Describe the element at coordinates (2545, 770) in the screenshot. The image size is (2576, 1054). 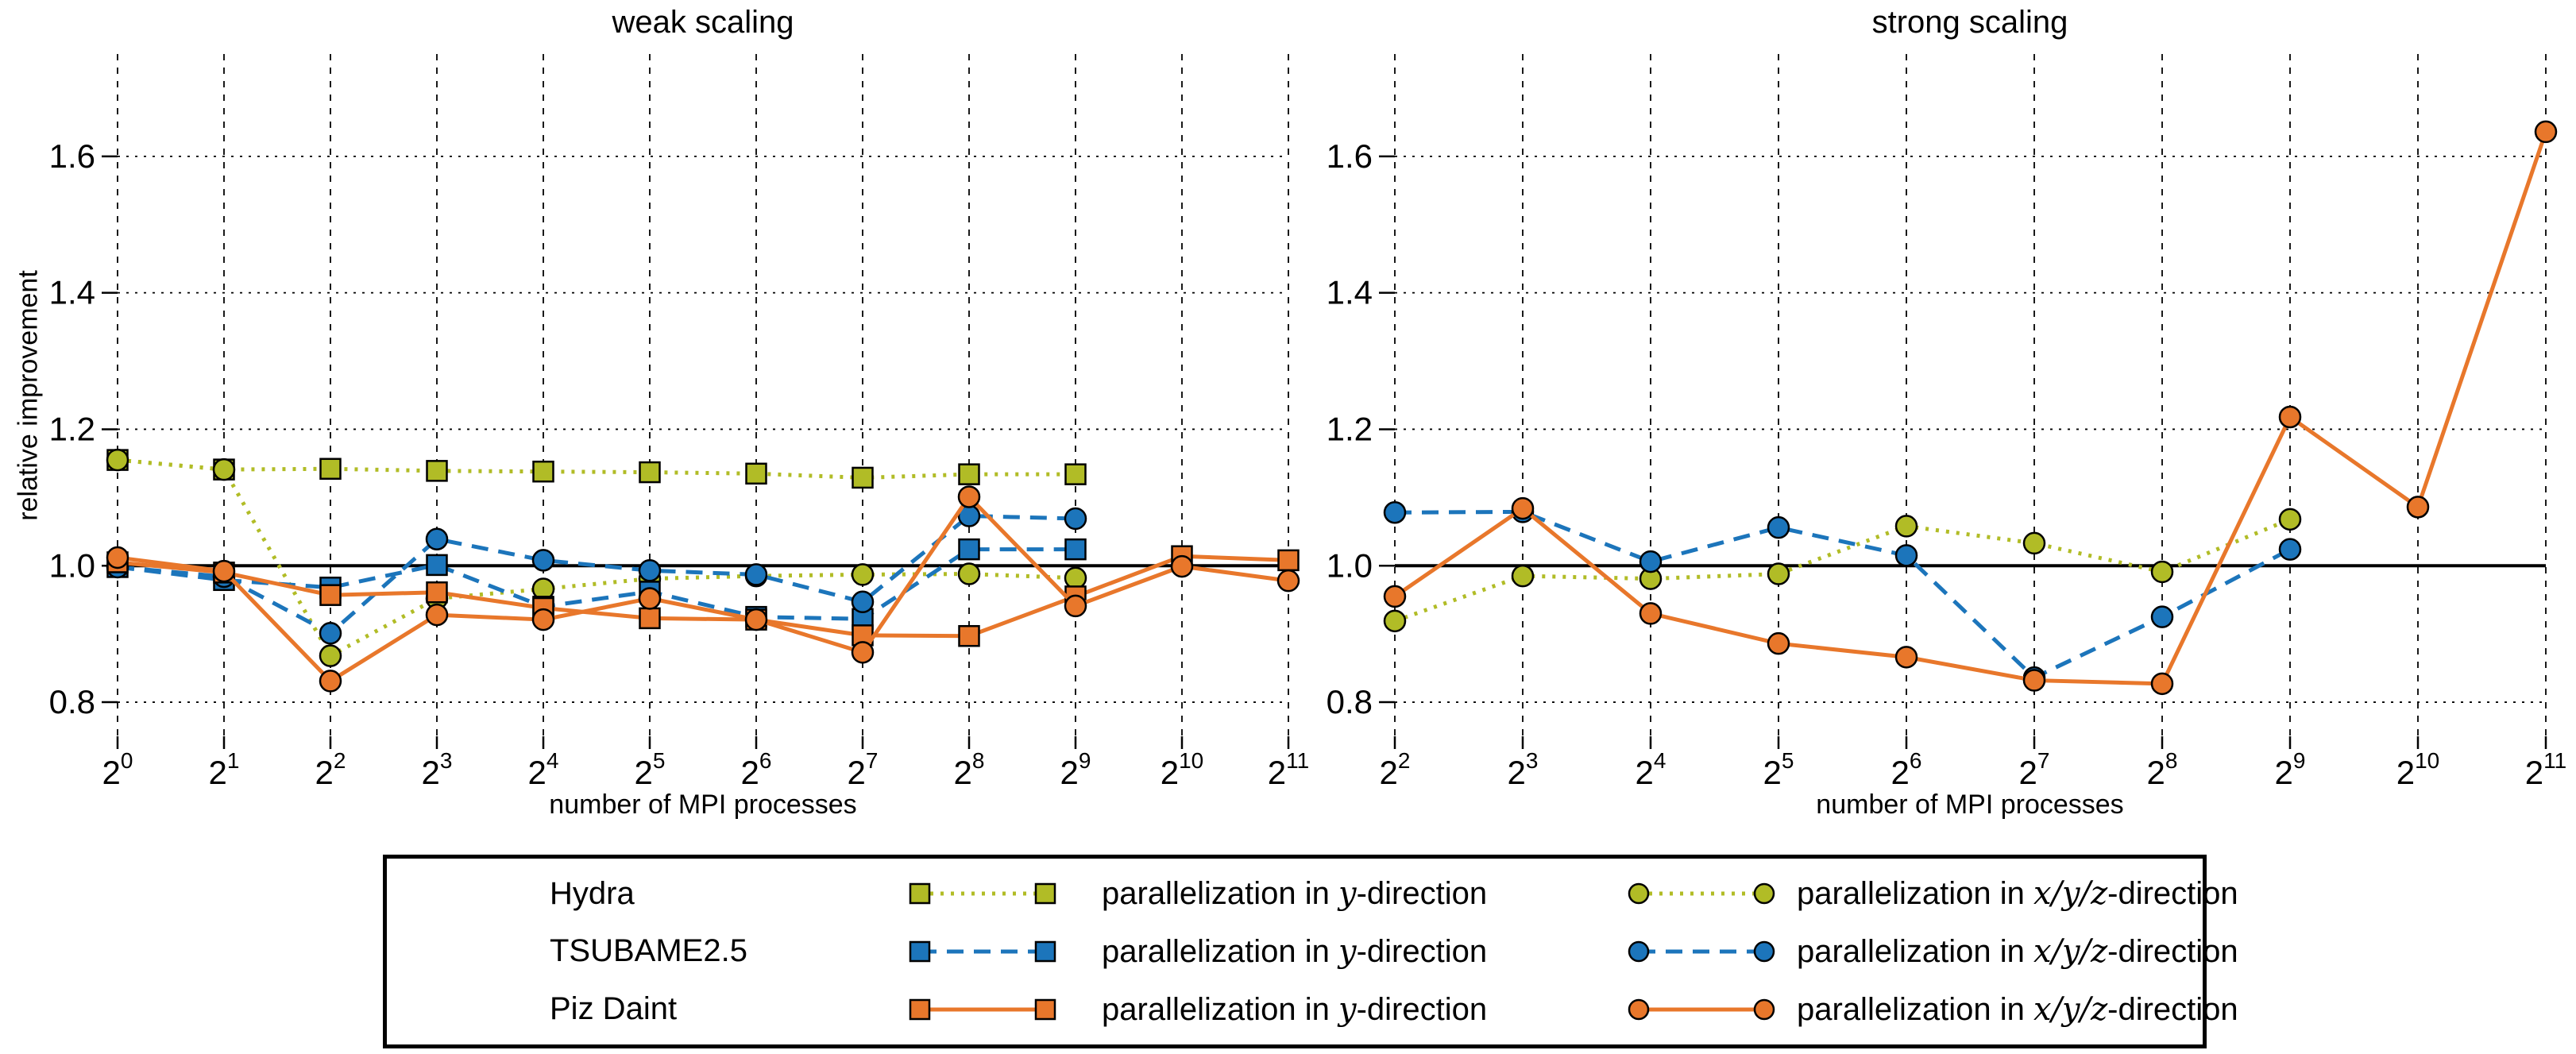
I see `x-tick-label: 211` at that location.